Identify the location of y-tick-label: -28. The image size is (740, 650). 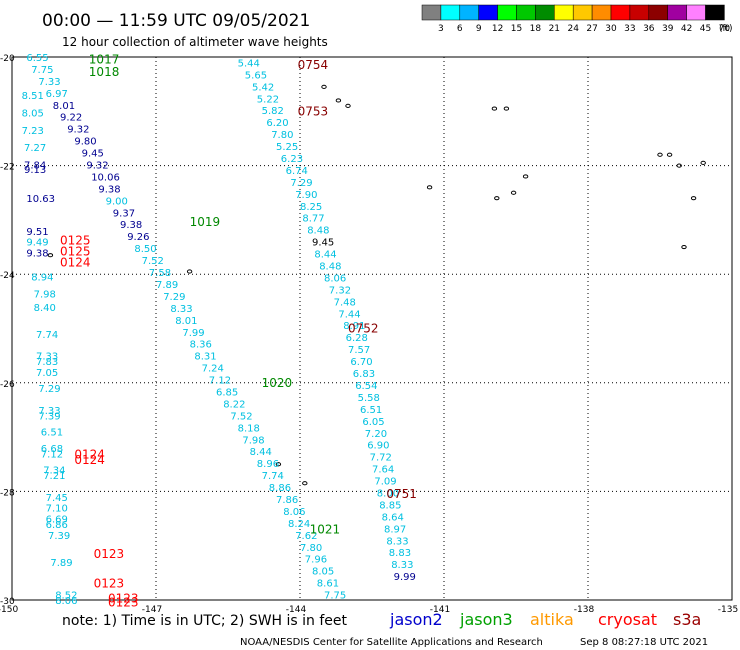
(7, 493).